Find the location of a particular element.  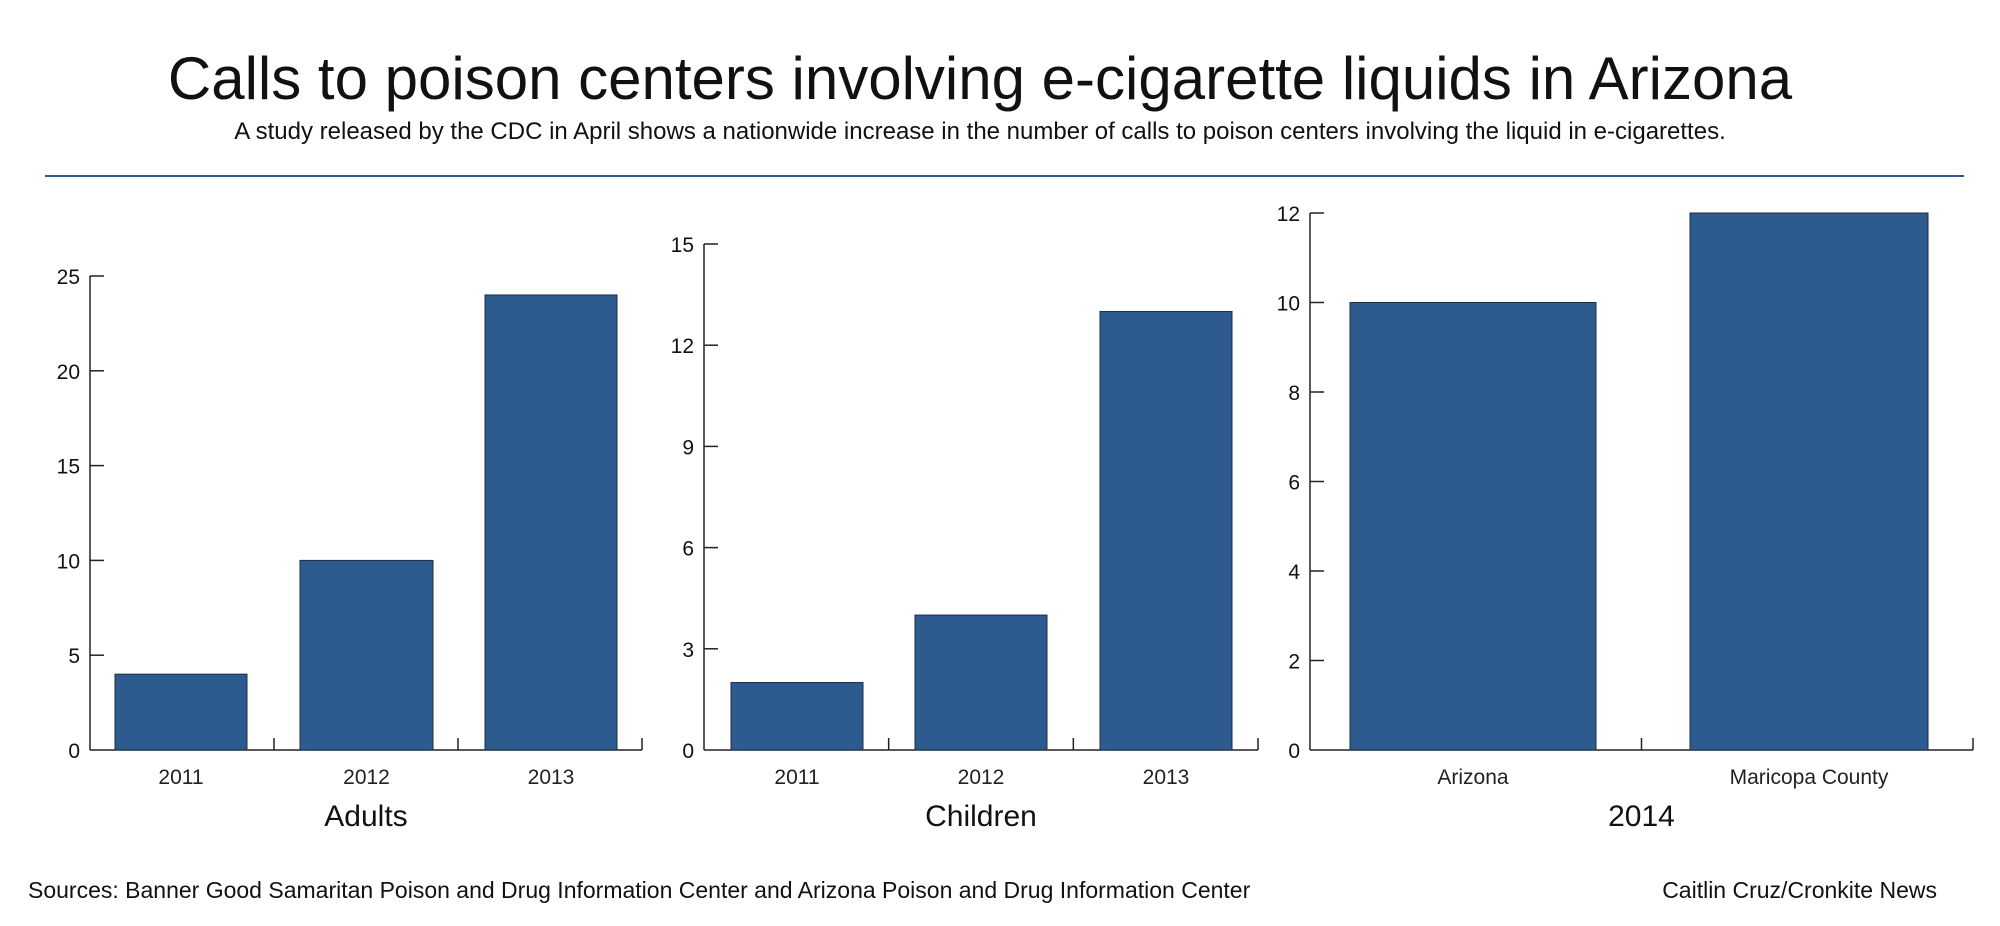

y-tick-label: 20 is located at coordinates (68, 372).